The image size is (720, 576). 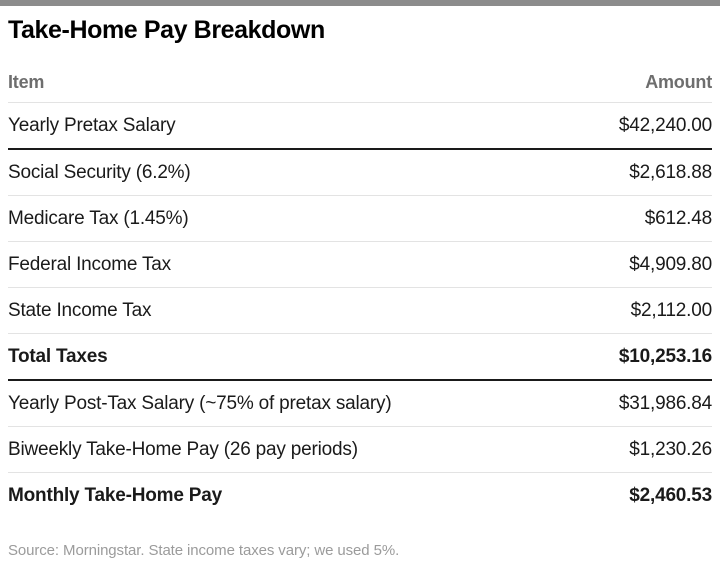 What do you see at coordinates (360, 357) in the screenshot?
I see `table-row: Total Taxes $10,253.16` at bounding box center [360, 357].